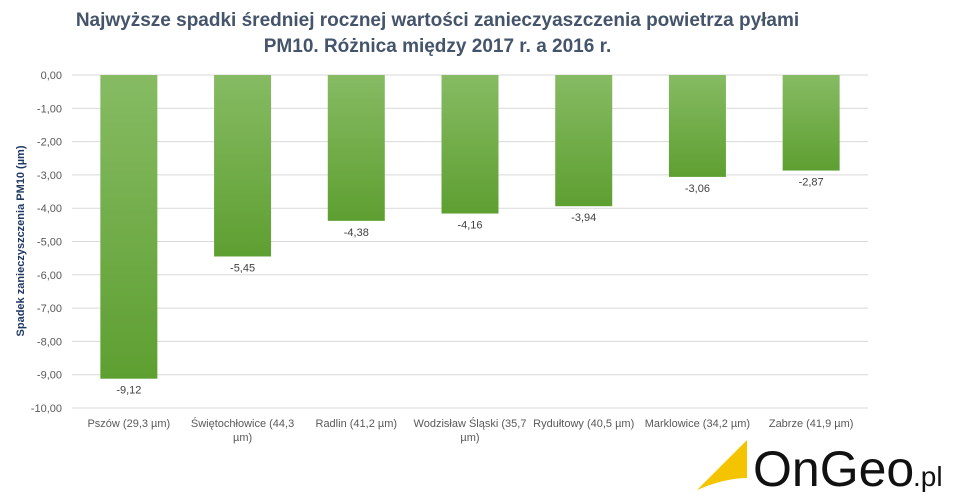 Image resolution: width=968 pixels, height=499 pixels. I want to click on y-tick-label: -6,00, so click(49, 276).